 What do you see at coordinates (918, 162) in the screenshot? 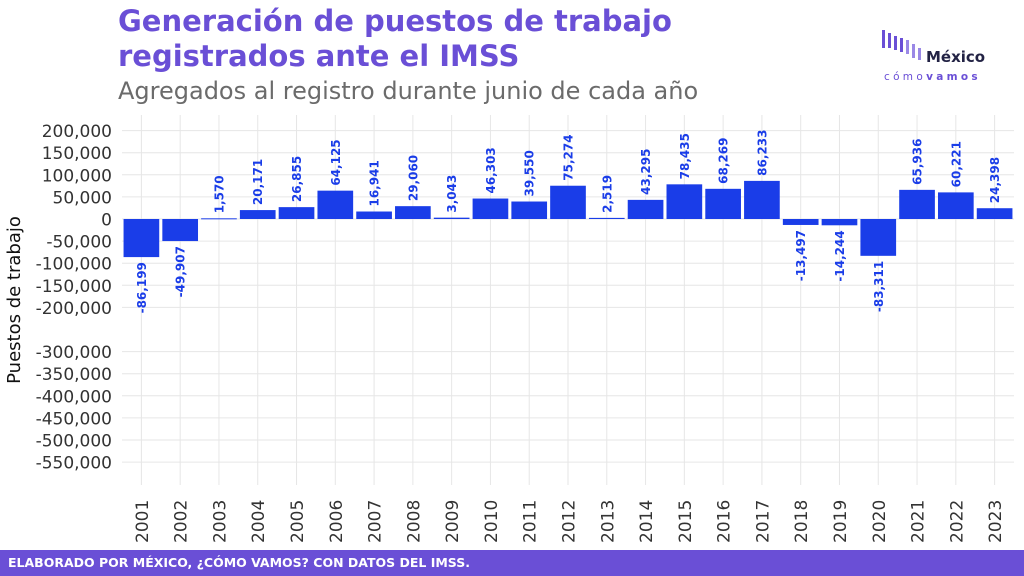
I see `value-label-2021: 65,936` at bounding box center [918, 162].